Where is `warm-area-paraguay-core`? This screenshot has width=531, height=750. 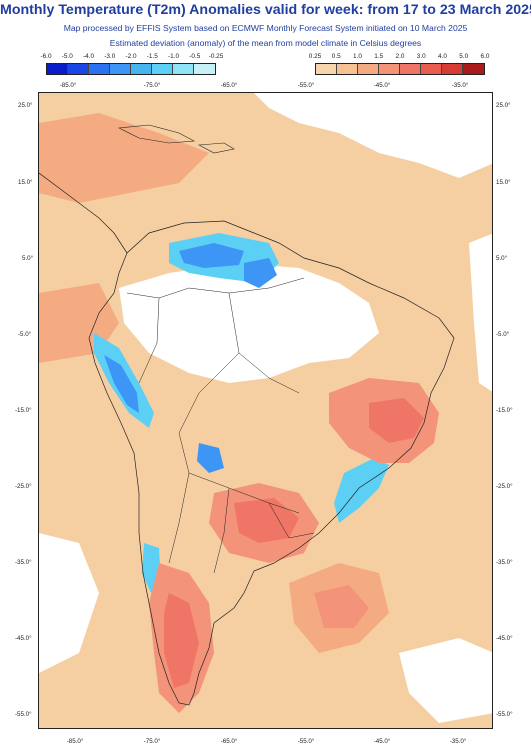
warm-area-paraguay-core is located at coordinates (266, 520).